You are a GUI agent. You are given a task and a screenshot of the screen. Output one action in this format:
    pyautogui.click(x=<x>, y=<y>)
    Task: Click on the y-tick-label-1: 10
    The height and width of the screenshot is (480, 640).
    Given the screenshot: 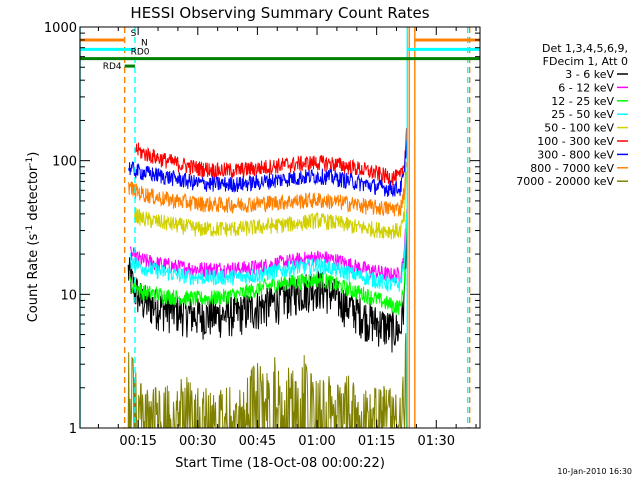 What is the action you would take?
    pyautogui.click(x=68, y=295)
    